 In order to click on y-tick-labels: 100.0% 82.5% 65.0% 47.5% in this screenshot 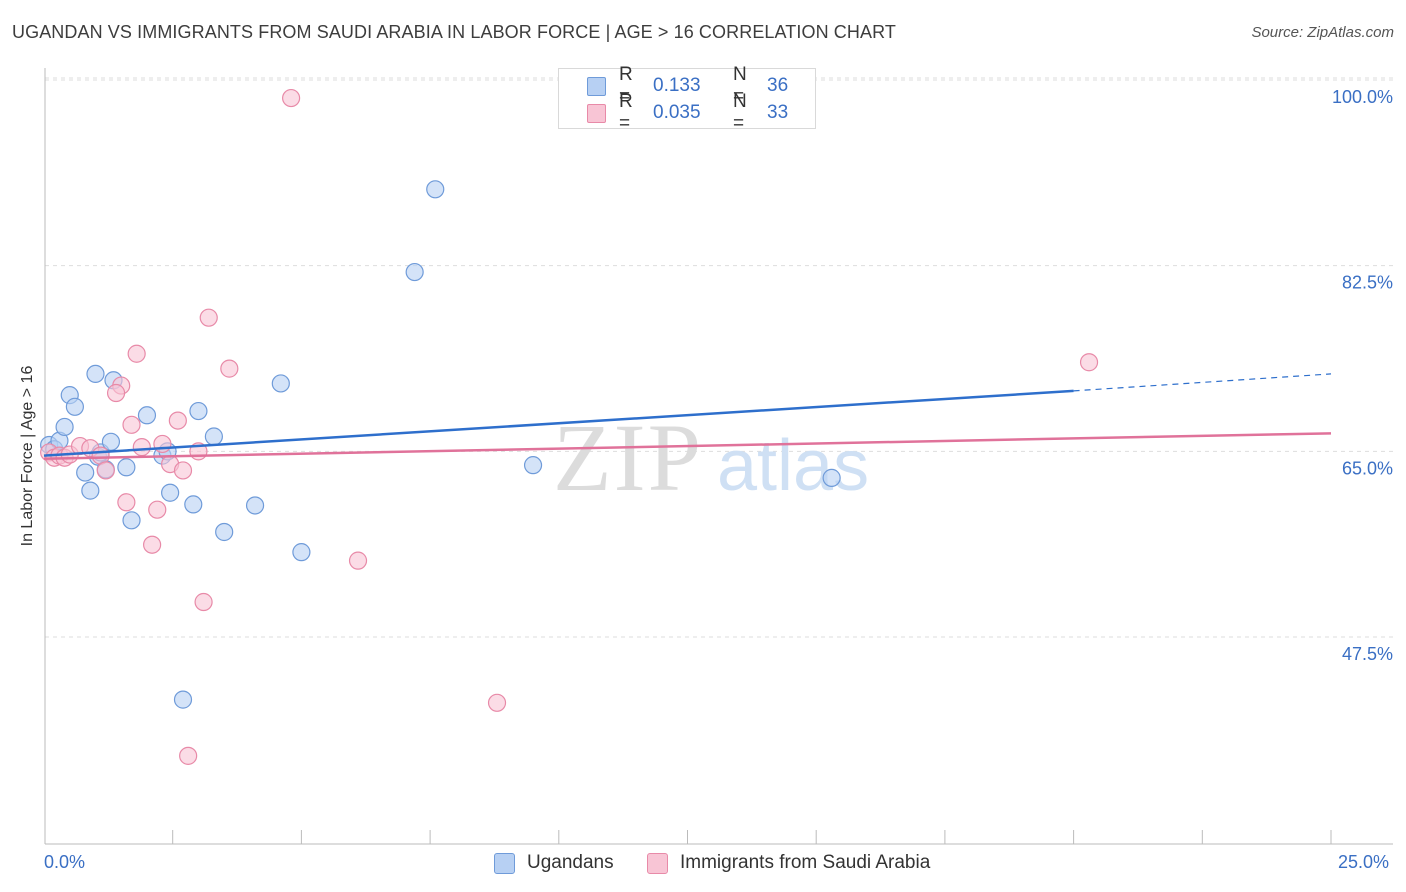, I will do `click(1362, 375)`.